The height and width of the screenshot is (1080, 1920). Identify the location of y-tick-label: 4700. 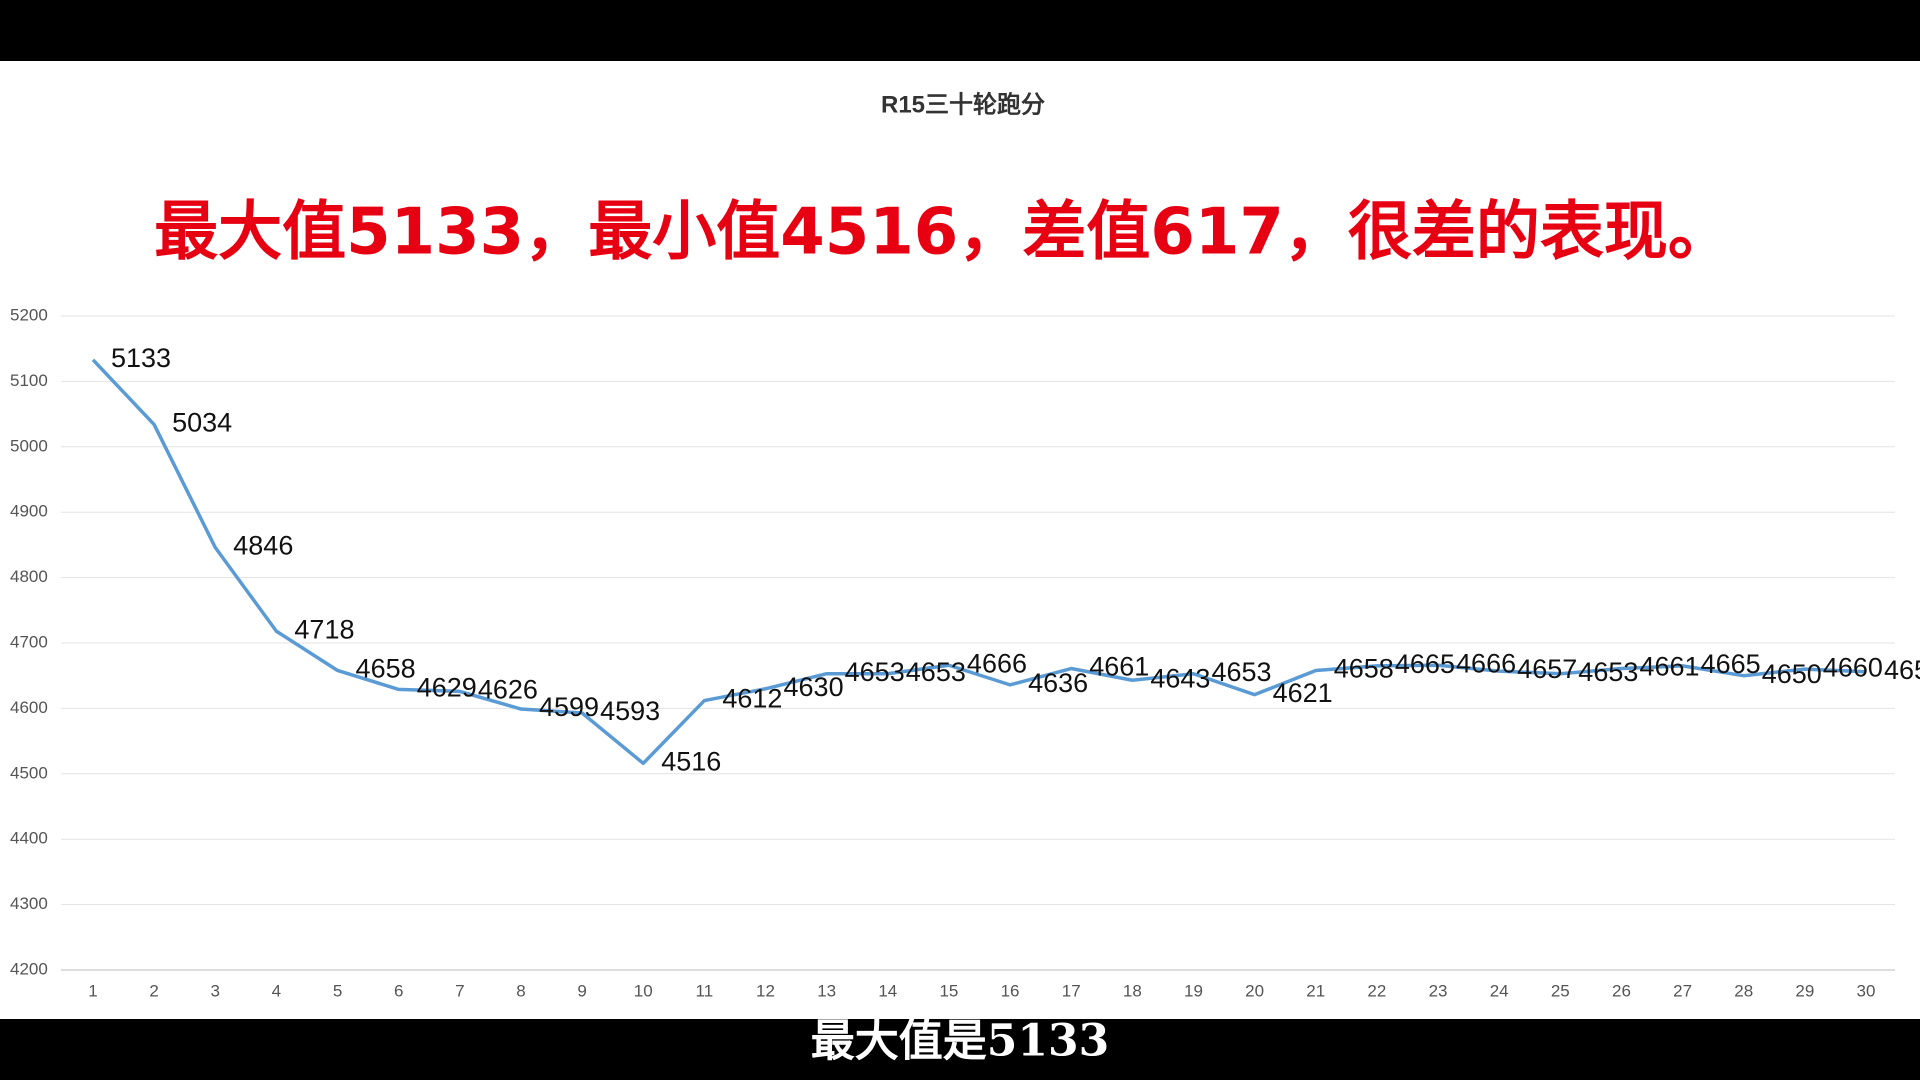
(29, 641).